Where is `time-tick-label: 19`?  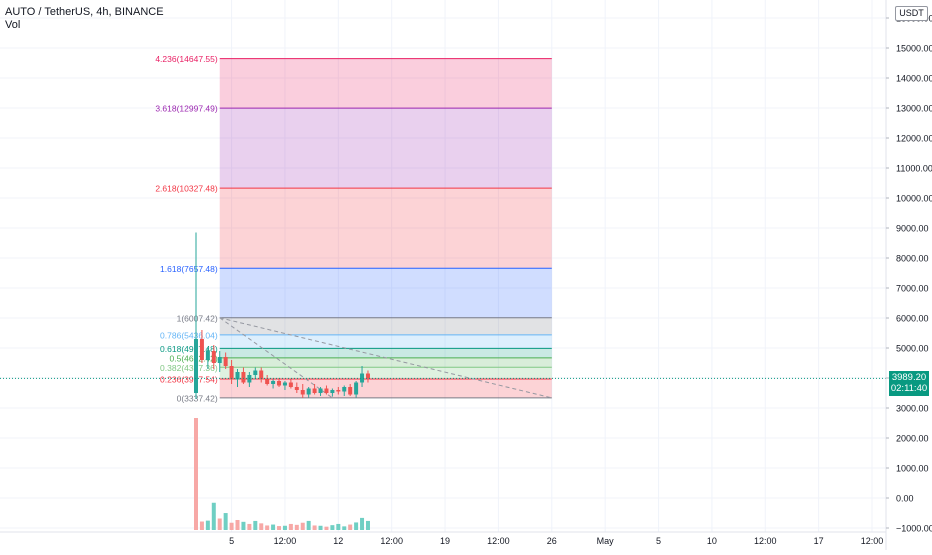
time-tick-label: 19 is located at coordinates (445, 541).